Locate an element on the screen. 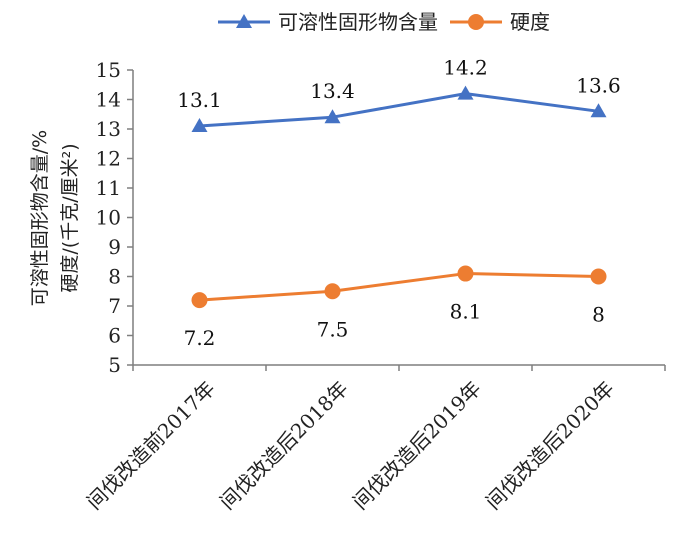 This screenshot has height=536, width=673. y-tick-label: 8 is located at coordinates (114, 277).